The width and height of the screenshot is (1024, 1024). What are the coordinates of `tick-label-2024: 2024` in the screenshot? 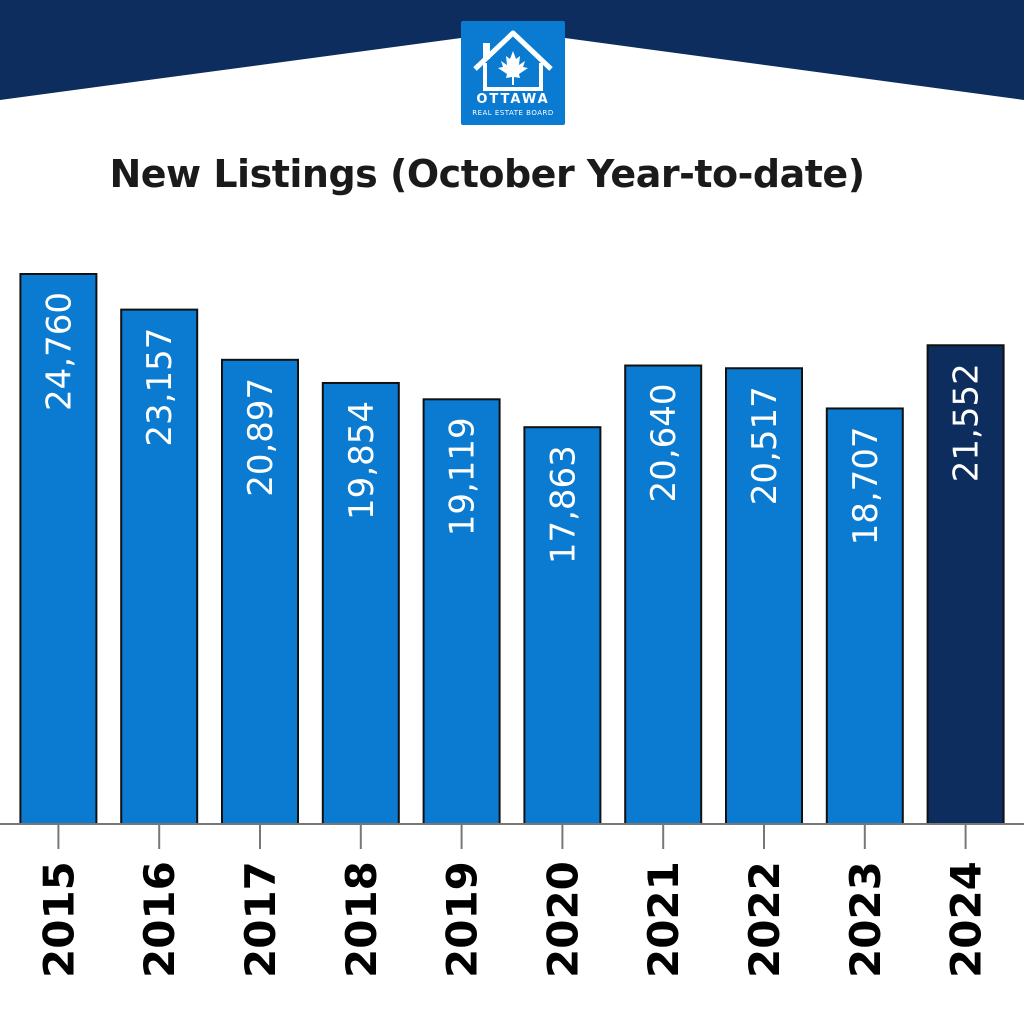 It's located at (966, 919).